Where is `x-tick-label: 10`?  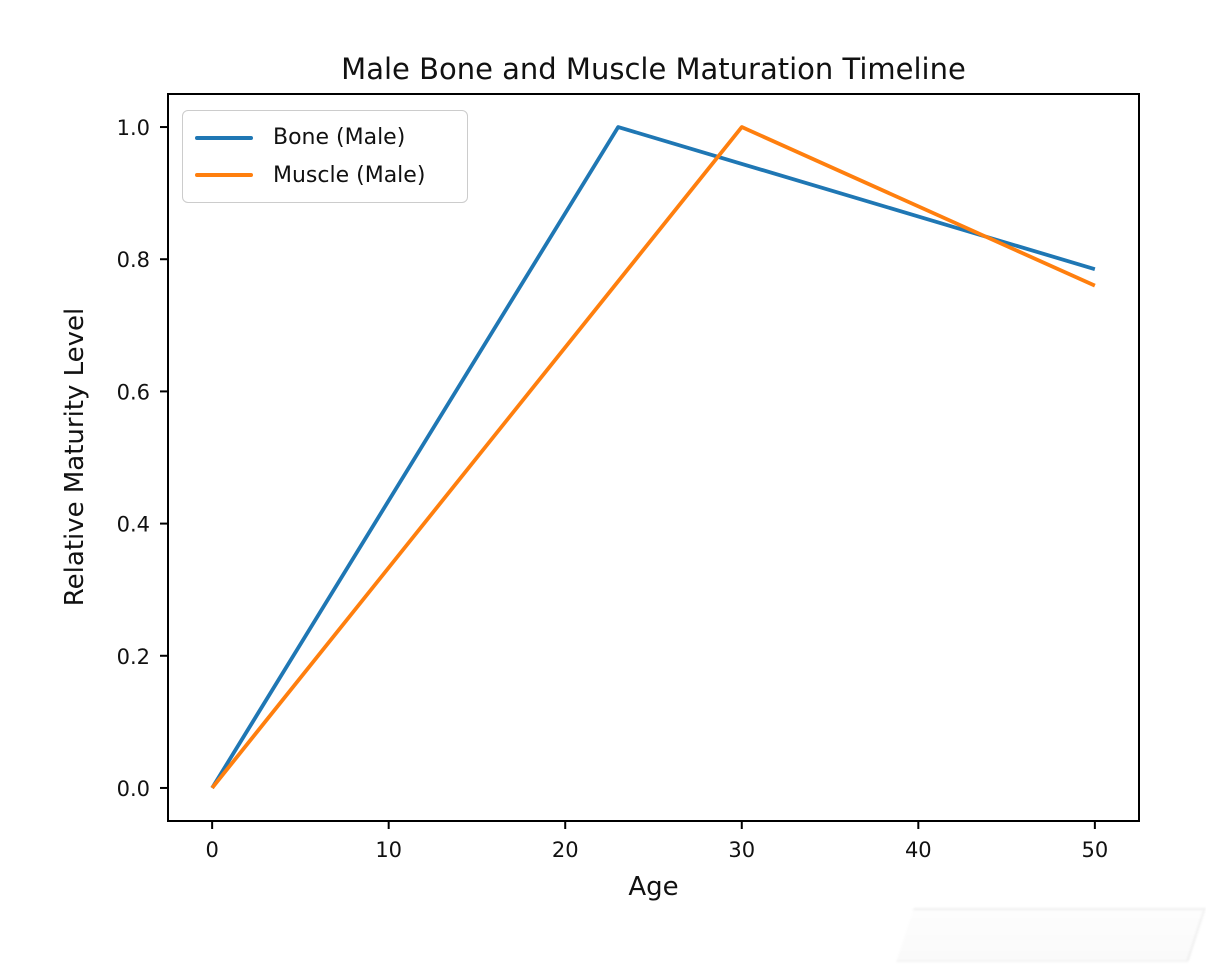
x-tick-label: 10 is located at coordinates (388, 850).